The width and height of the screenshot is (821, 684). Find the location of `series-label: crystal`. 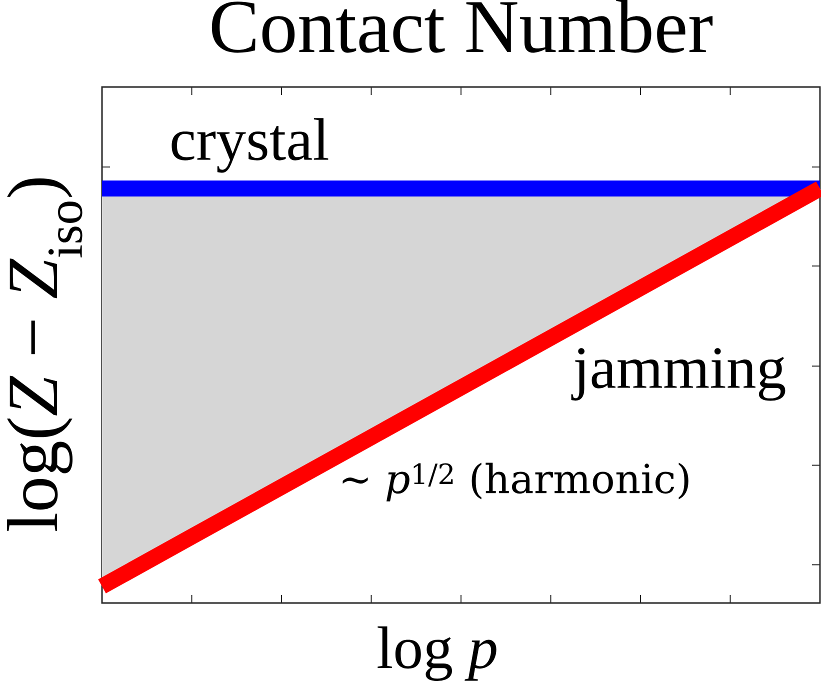

series-label: crystal is located at coordinates (250, 145).